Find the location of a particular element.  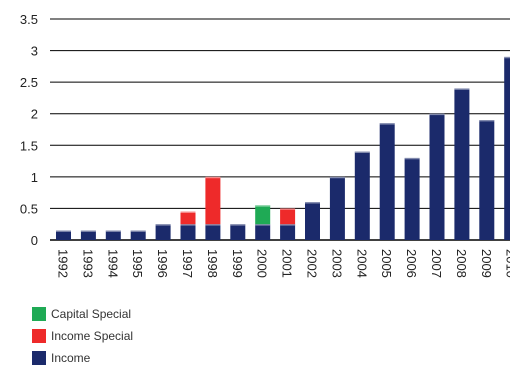

x-tick-label: 2010 is located at coordinates (507, 263).